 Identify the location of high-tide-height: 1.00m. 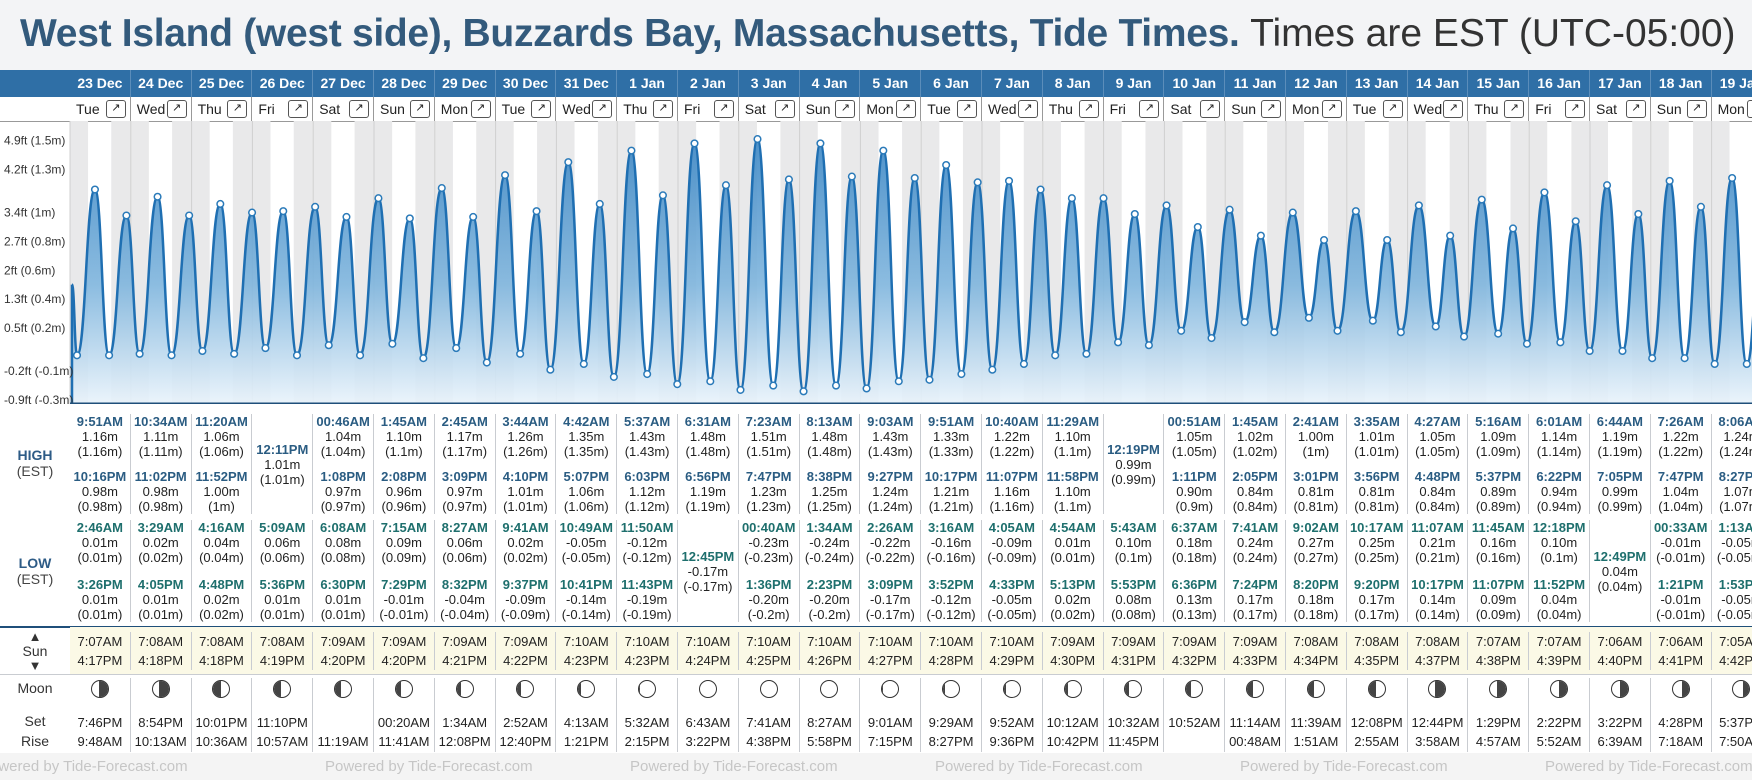
(1315, 436).